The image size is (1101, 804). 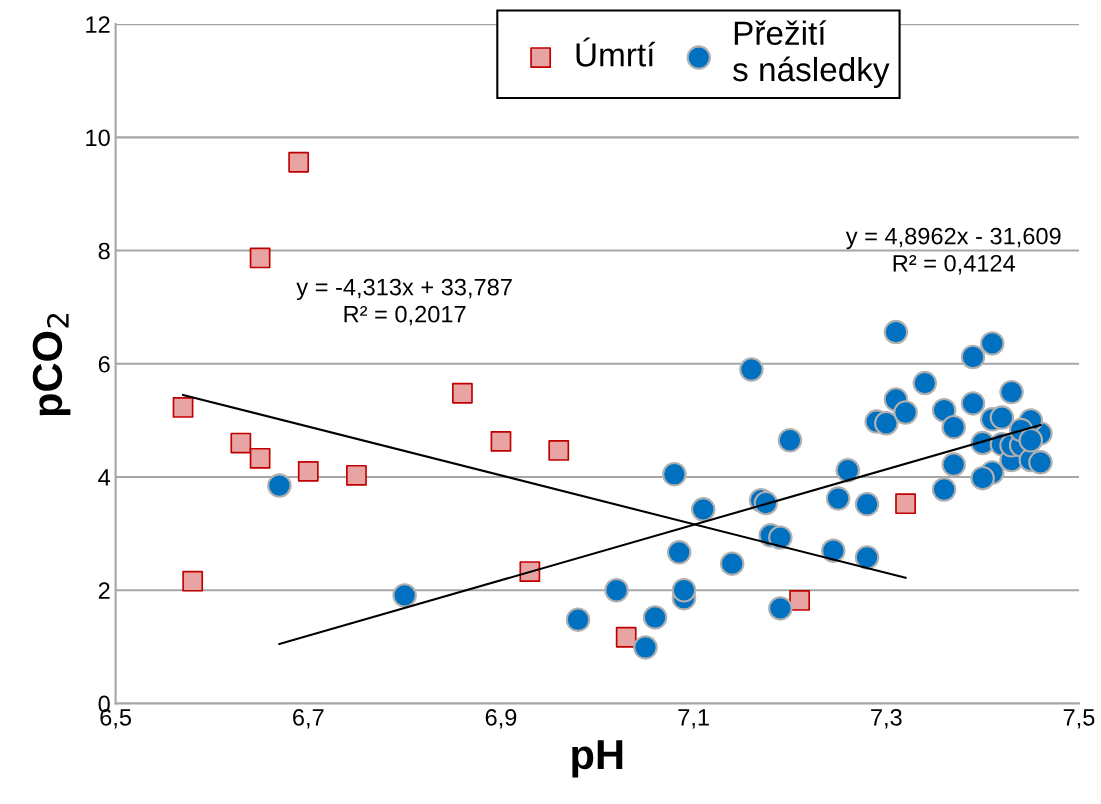 I want to click on y-tick-label: 6, so click(x=104, y=364).